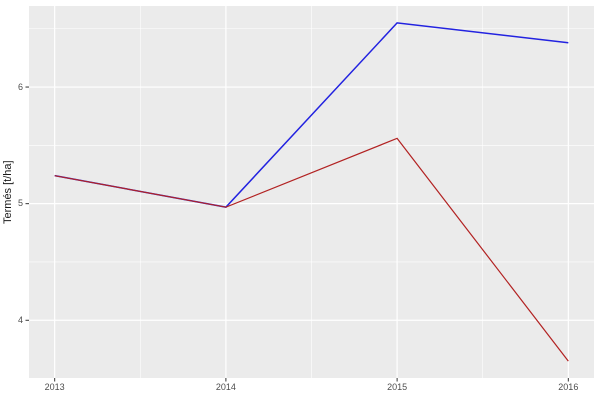 Image resolution: width=600 pixels, height=400 pixels. I want to click on x-tick-label: 2016, so click(568, 387).